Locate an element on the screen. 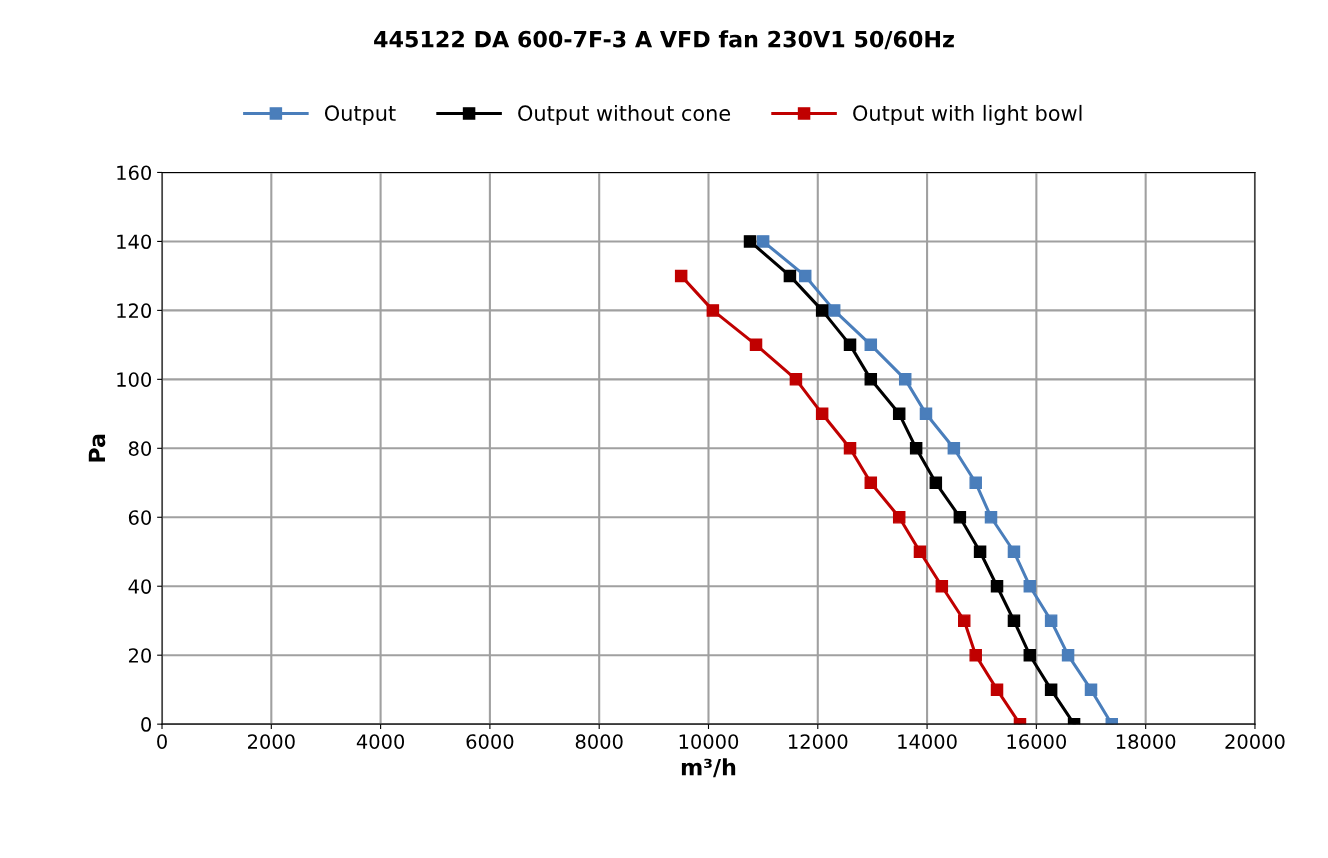 The image size is (1328, 858). y-tick-label: 140 is located at coordinates (134, 242).